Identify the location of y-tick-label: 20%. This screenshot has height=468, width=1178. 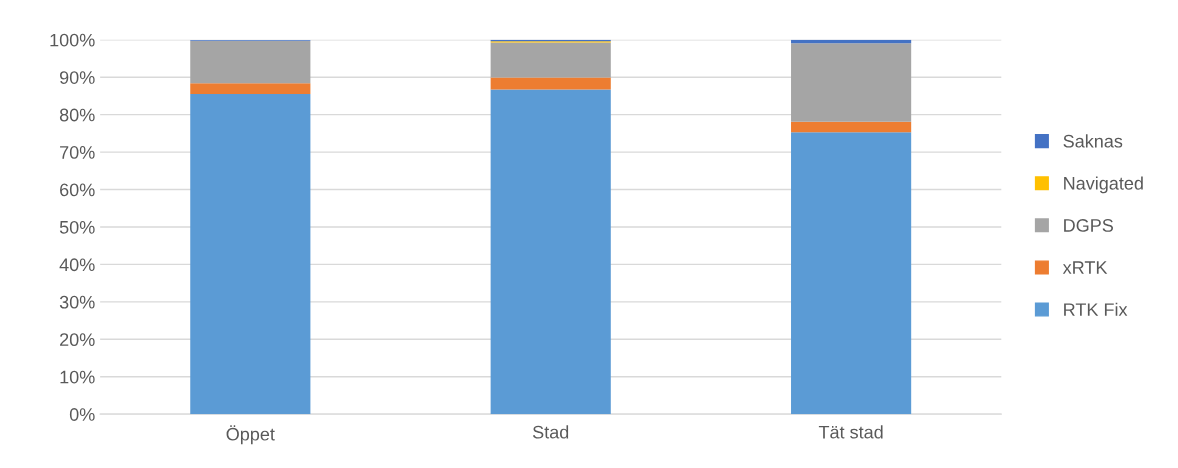
(77, 340).